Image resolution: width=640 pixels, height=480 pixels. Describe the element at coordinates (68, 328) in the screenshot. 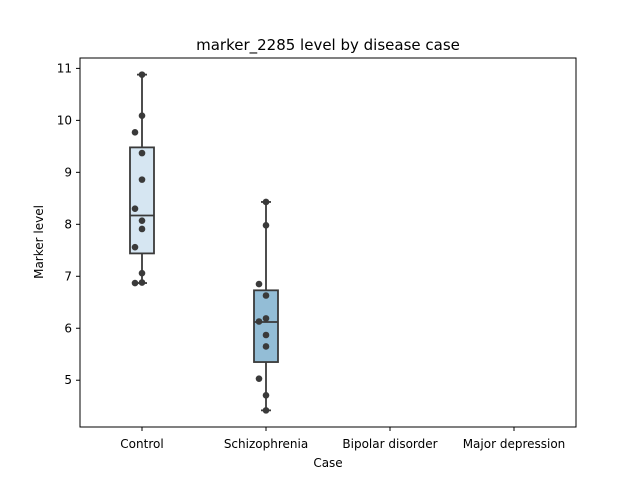

I see `y-tick-label: 6` at that location.